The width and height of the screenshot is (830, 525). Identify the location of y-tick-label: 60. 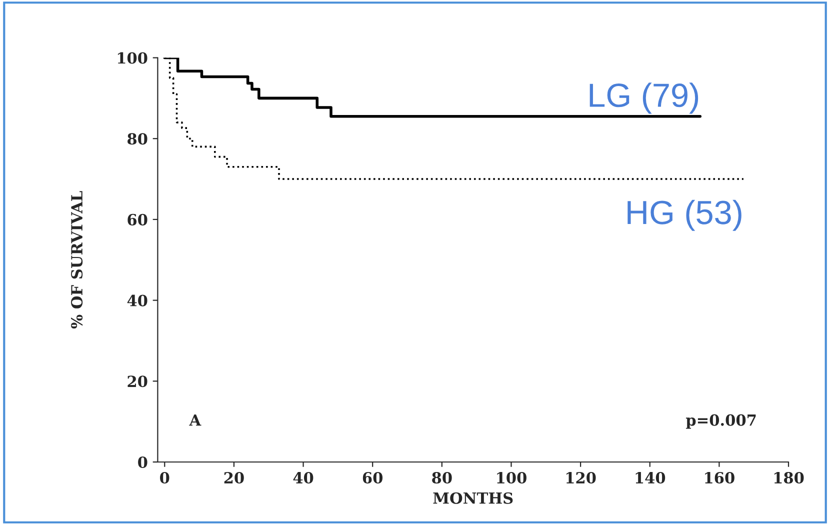
(138, 220).